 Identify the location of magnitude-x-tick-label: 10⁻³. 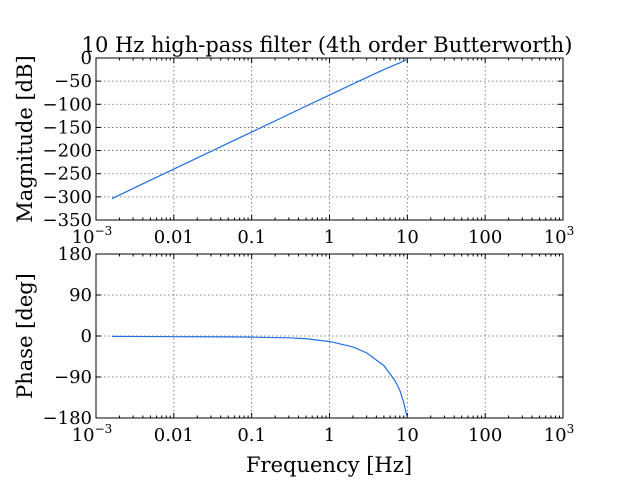
(92, 236).